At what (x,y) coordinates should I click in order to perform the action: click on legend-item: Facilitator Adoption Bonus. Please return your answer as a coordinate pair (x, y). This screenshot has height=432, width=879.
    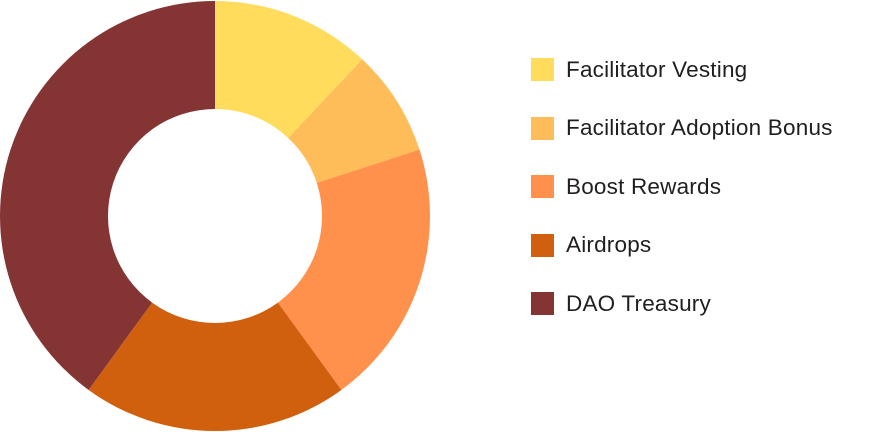
    Looking at the image, I should click on (682, 128).